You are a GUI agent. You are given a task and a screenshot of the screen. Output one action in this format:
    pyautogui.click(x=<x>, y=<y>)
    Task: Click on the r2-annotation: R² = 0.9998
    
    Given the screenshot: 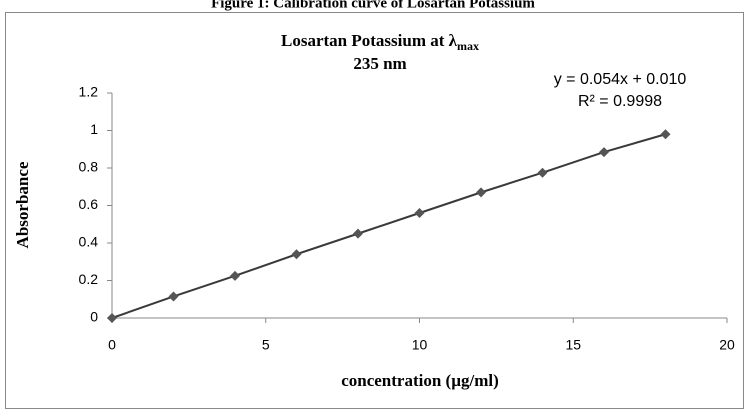 What is the action you would take?
    pyautogui.click(x=620, y=101)
    